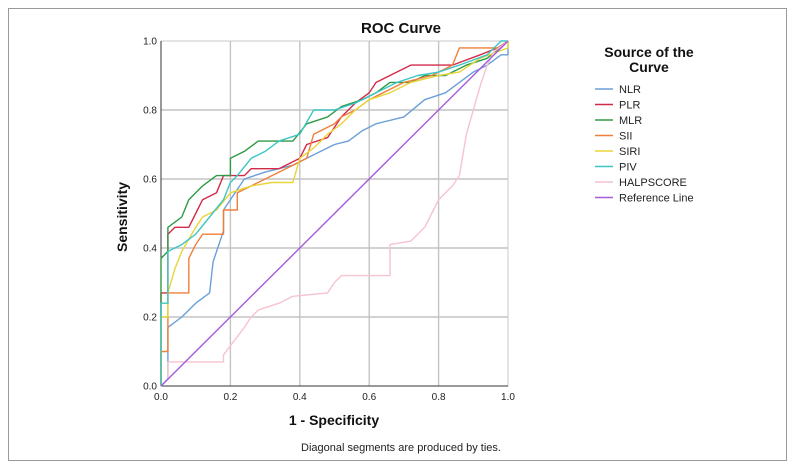 This screenshot has width=796, height=471. I want to click on y-tick-label: 0.2, so click(150, 318).